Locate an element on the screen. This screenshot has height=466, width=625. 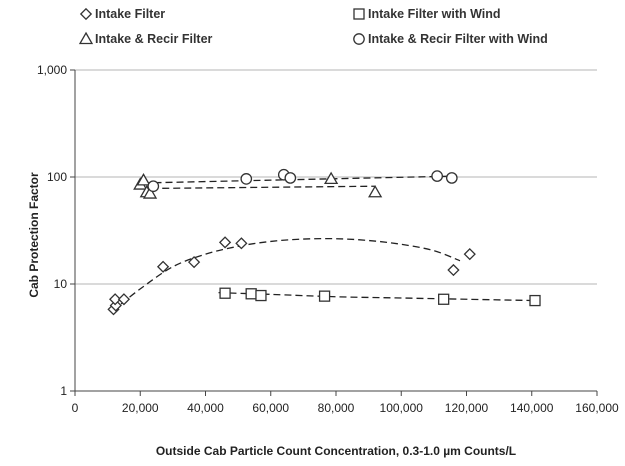
x-tick-label: 160,000 is located at coordinates (597, 408).